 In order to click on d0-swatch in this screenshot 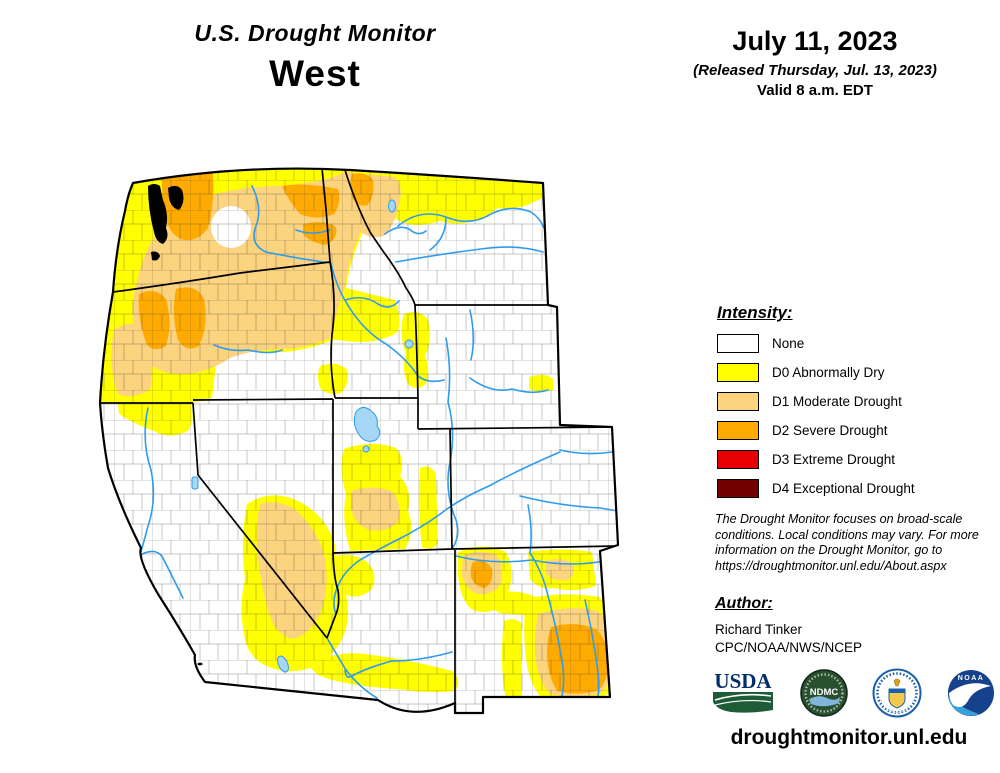, I will do `click(738, 372)`.